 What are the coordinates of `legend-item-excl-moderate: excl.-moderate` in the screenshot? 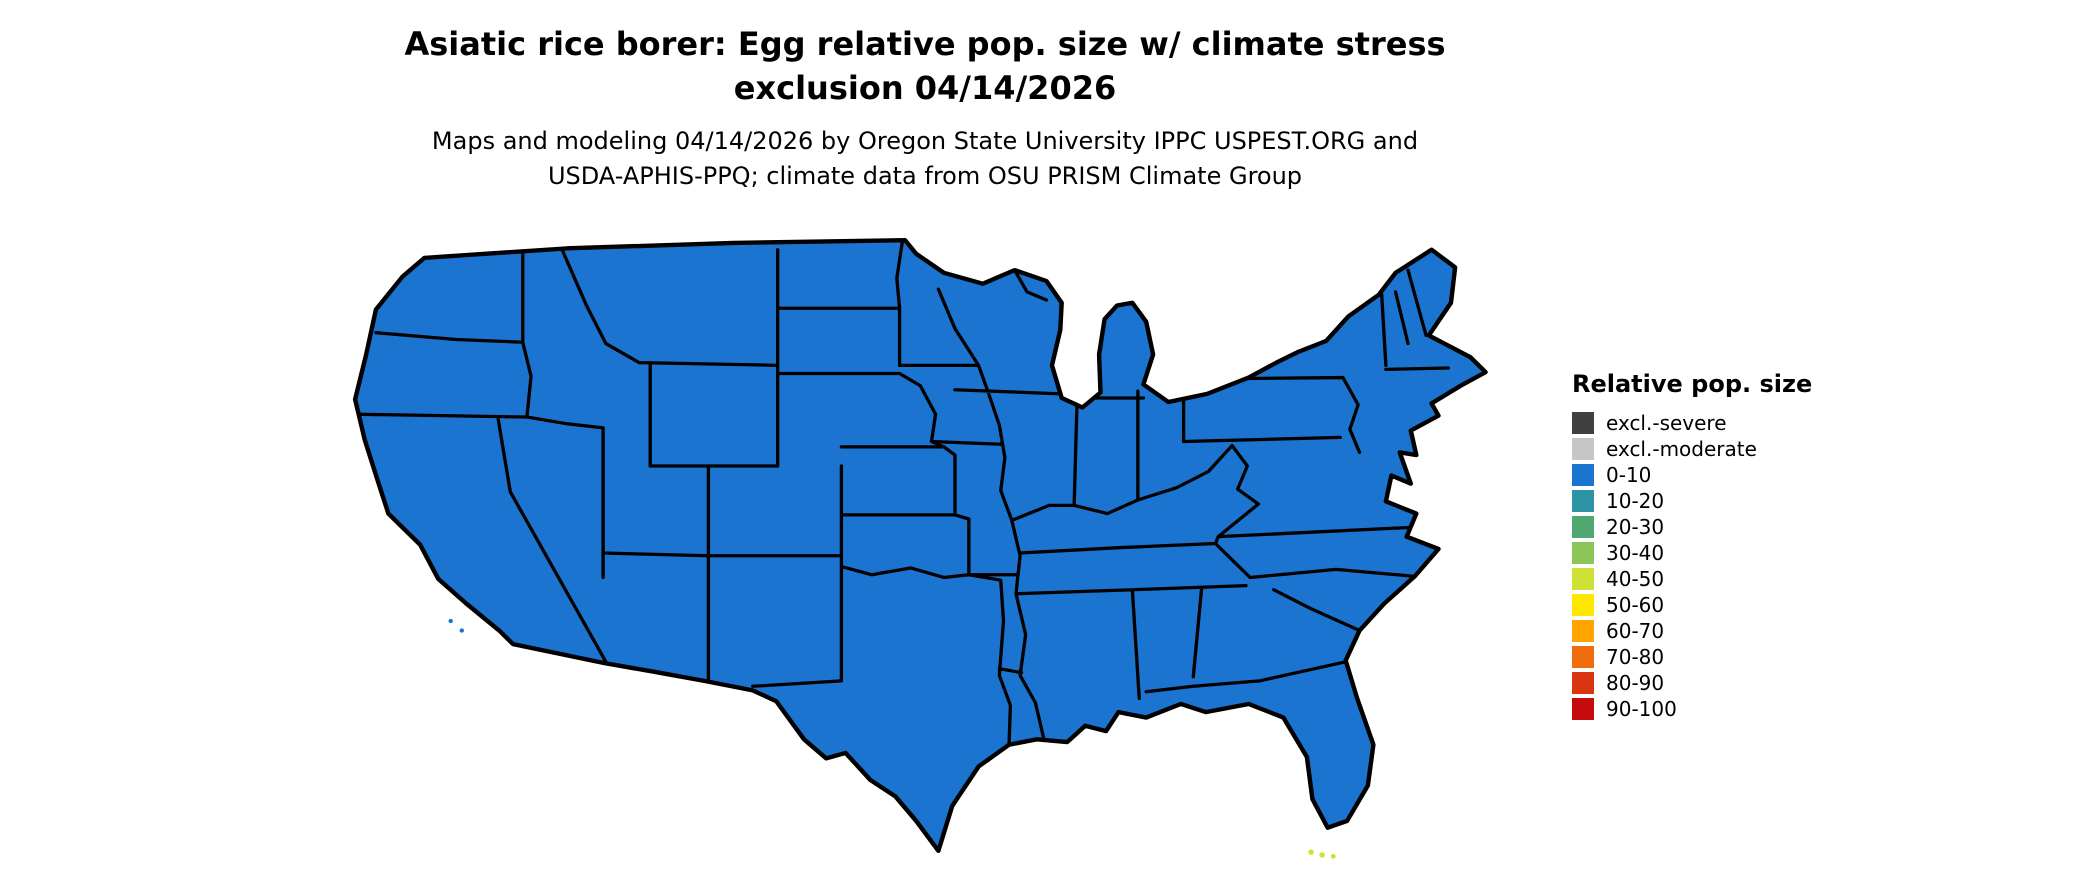 It's located at (1692, 449).